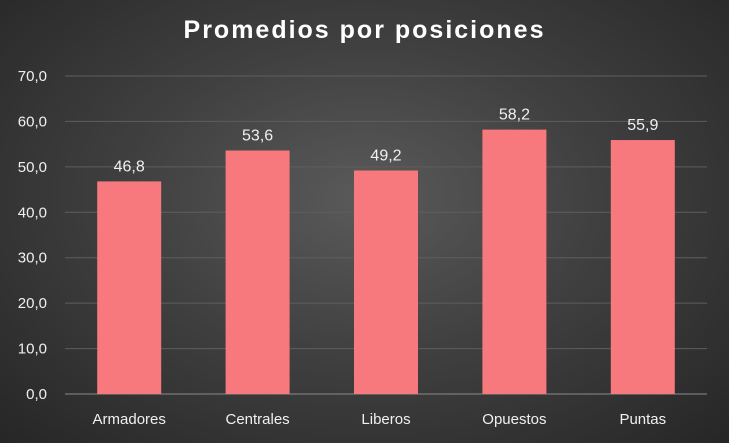  Describe the element at coordinates (642, 419) in the screenshot. I see `category-label: Puntas` at that location.